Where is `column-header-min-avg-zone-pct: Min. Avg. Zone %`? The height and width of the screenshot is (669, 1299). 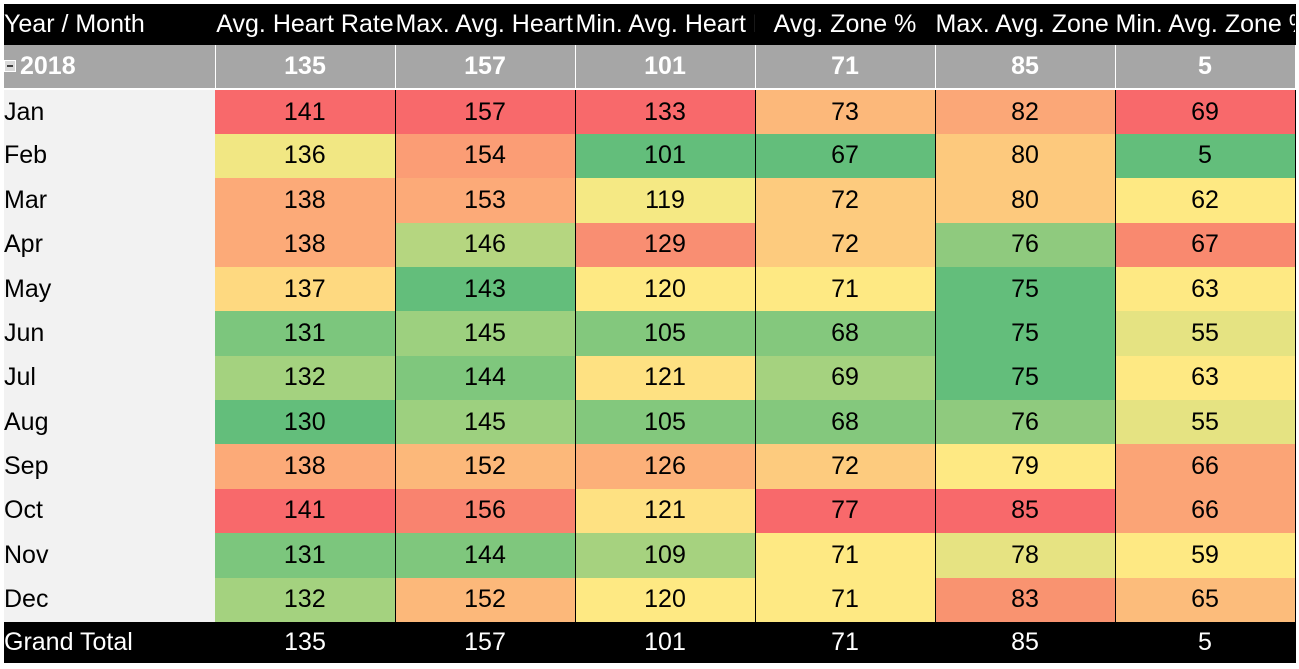 column-header-min-avg-zone-pct: Min. Avg. Zone % is located at coordinates (1205, 24).